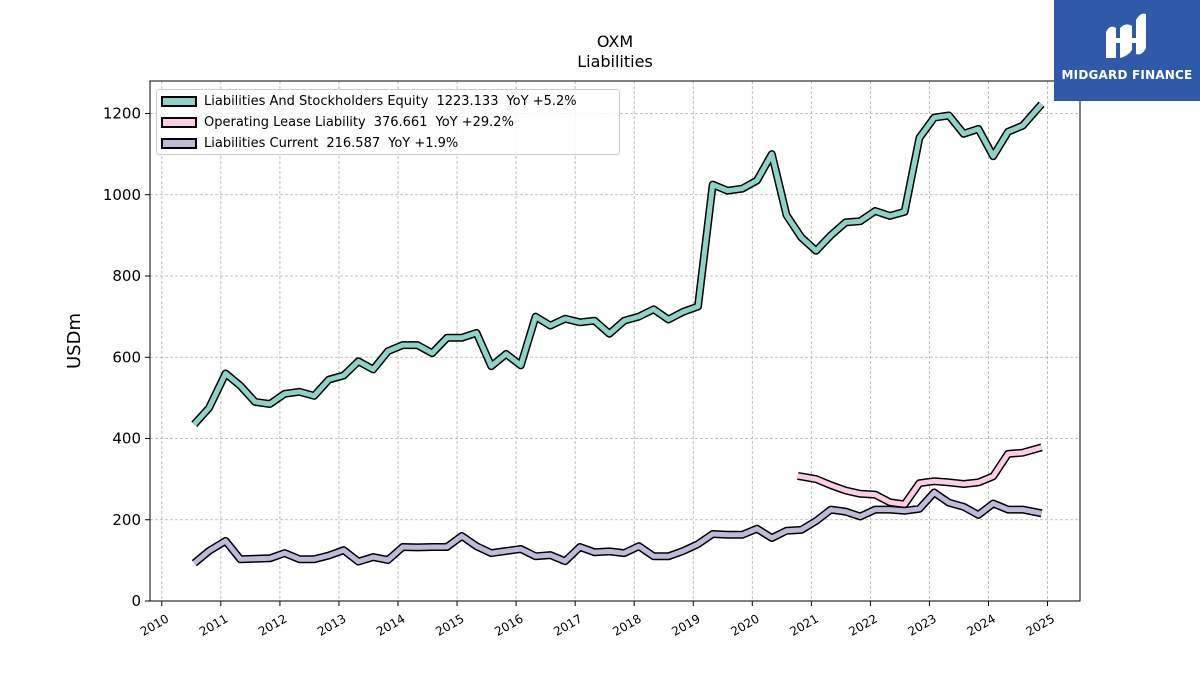  I want to click on x-tick-label: 2016, so click(508, 624).